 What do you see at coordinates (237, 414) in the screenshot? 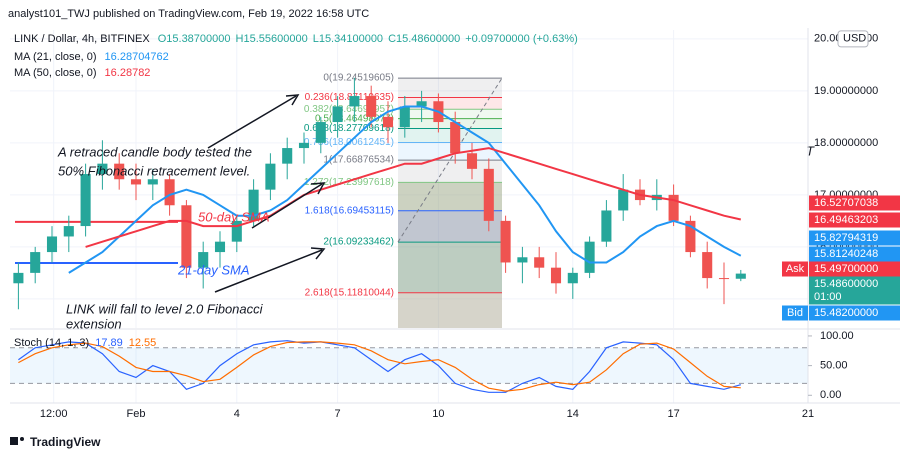
I see `x-tick-label: 4` at bounding box center [237, 414].